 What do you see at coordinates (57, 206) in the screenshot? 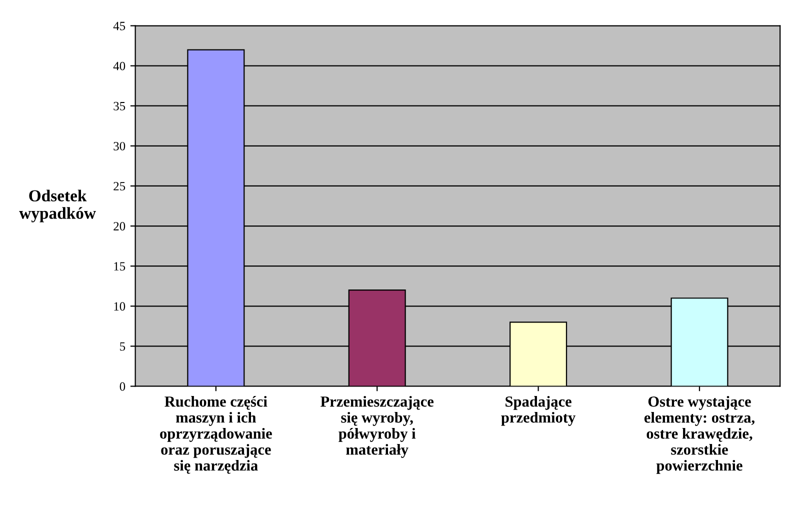
I see `y-axis-title: Odsetek wypadków` at bounding box center [57, 206].